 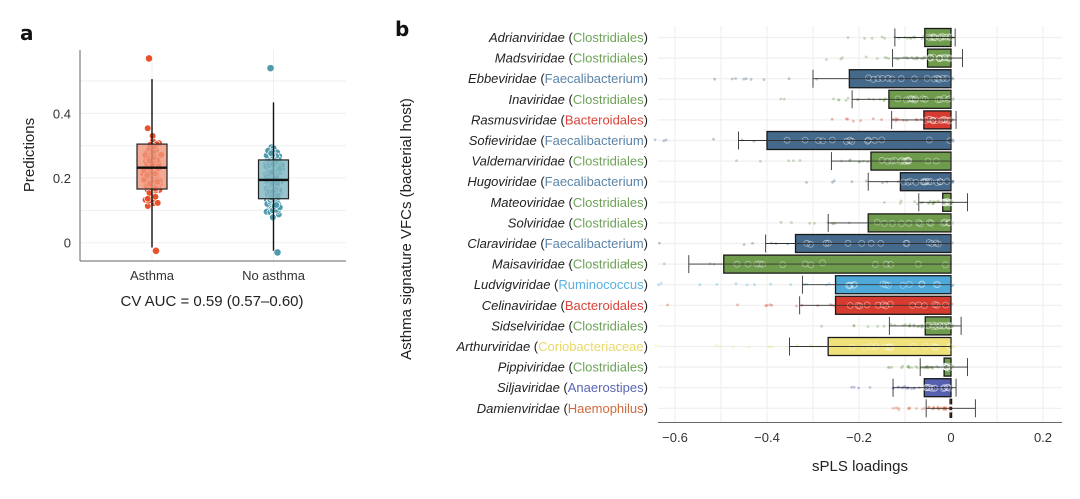 I want to click on vfc-name: Inaviridae, so click(x=537, y=99).